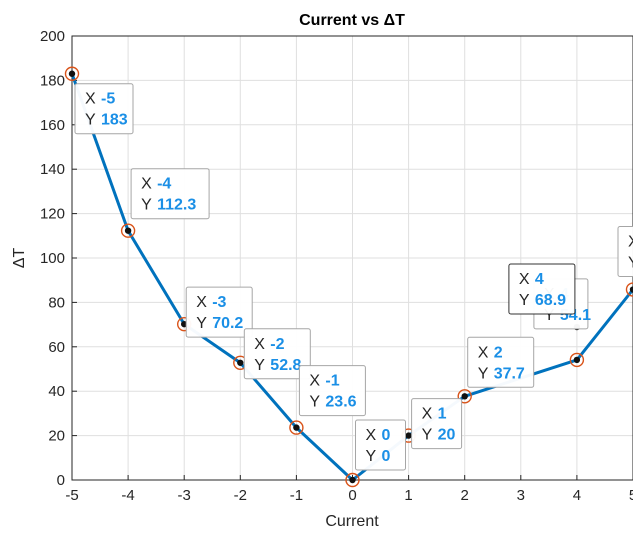 The height and width of the screenshot is (534, 633). I want to click on x-tick-label: 4, so click(577, 495).